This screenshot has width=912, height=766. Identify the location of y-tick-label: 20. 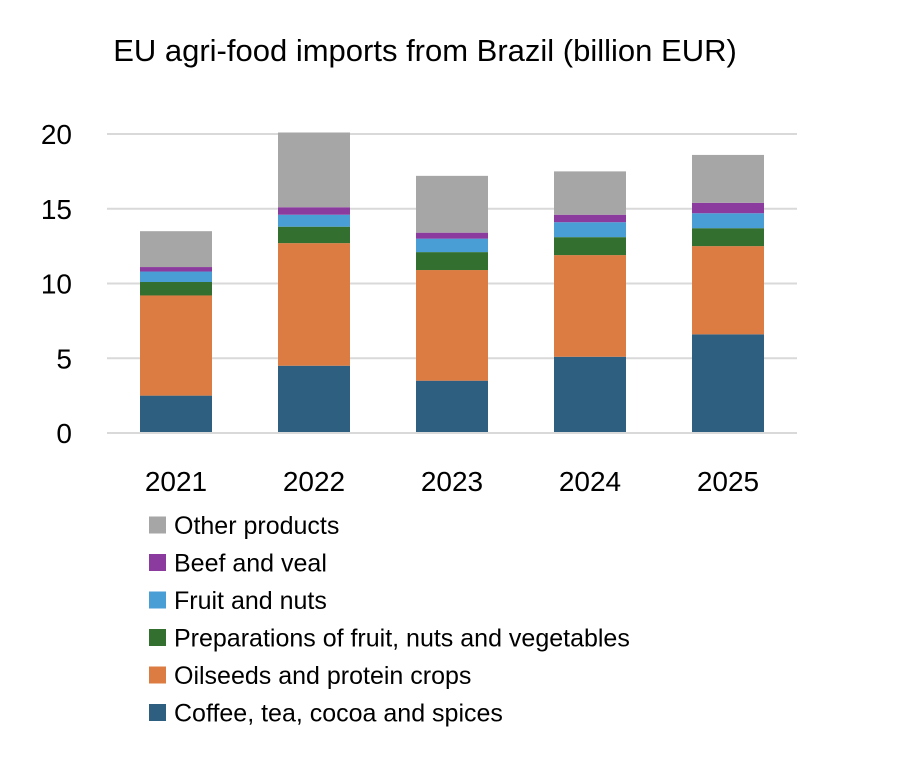
(56, 134).